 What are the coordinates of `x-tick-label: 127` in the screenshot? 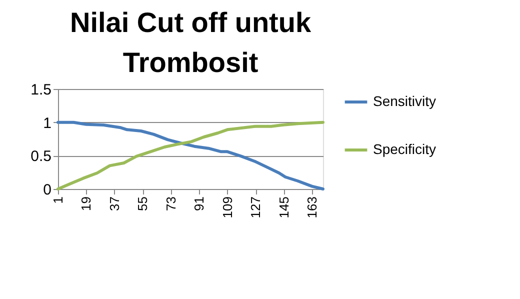 It's located at (256, 207).